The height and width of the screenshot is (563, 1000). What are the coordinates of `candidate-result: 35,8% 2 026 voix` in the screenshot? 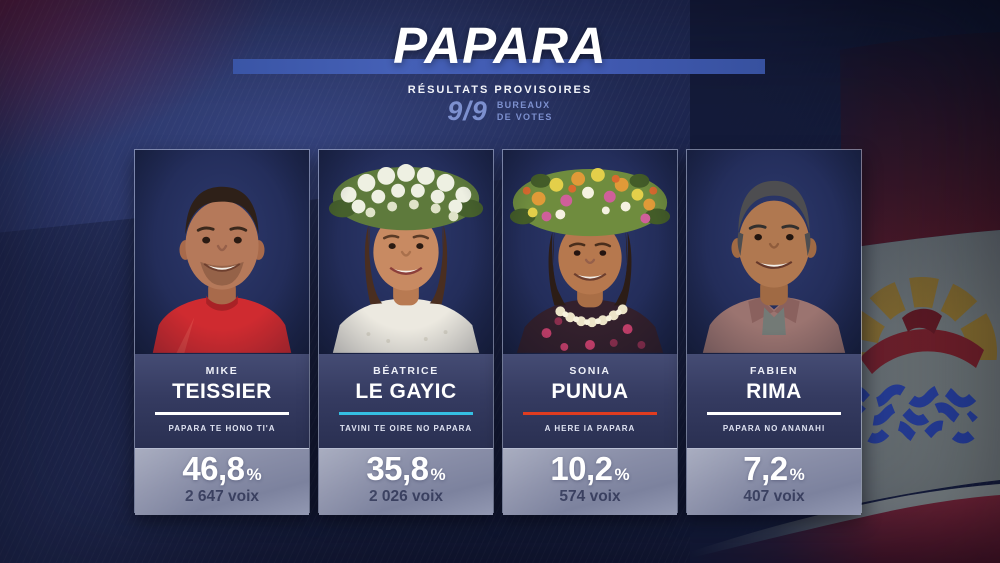 It's located at (406, 481).